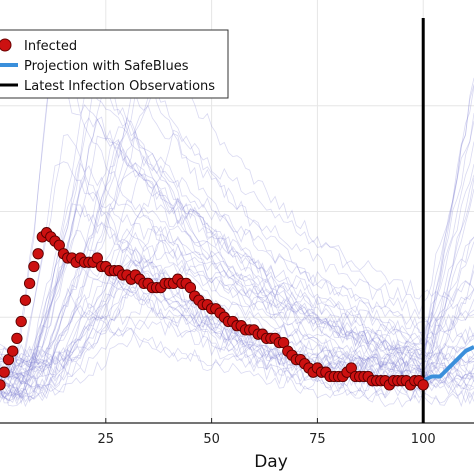 The image size is (474, 474). I want to click on x-tick-label: 25, so click(106, 439).